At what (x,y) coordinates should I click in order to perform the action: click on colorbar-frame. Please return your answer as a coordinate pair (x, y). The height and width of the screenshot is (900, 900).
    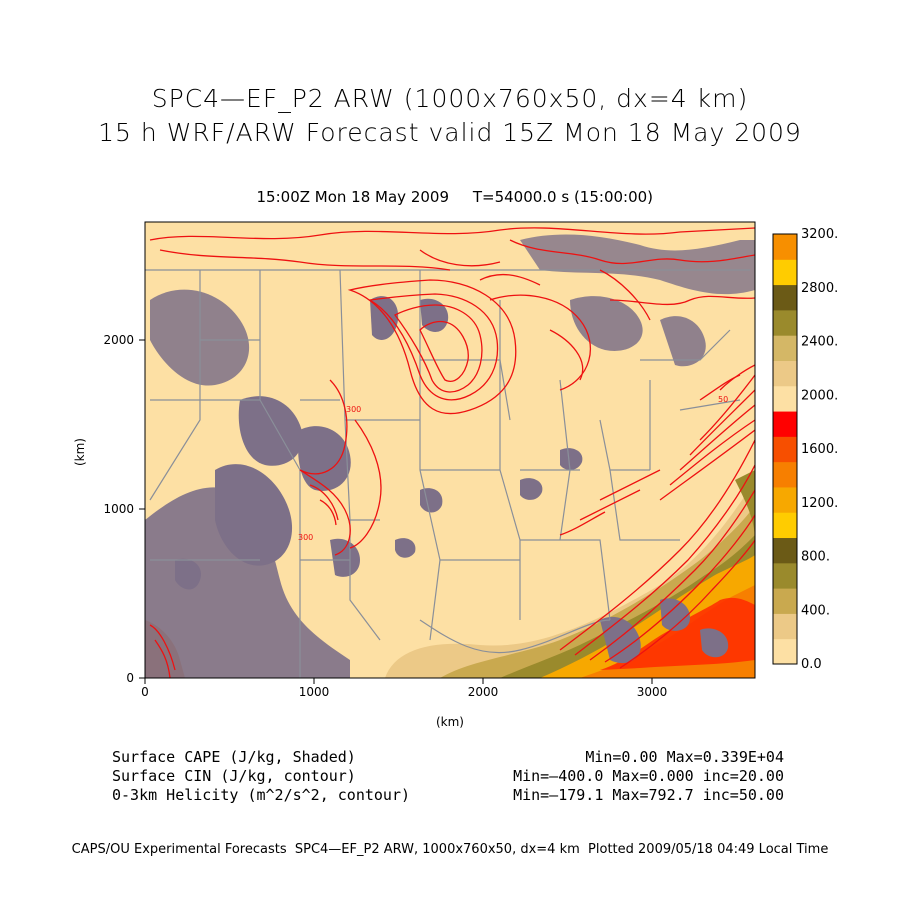
    Looking at the image, I should click on (785, 449).